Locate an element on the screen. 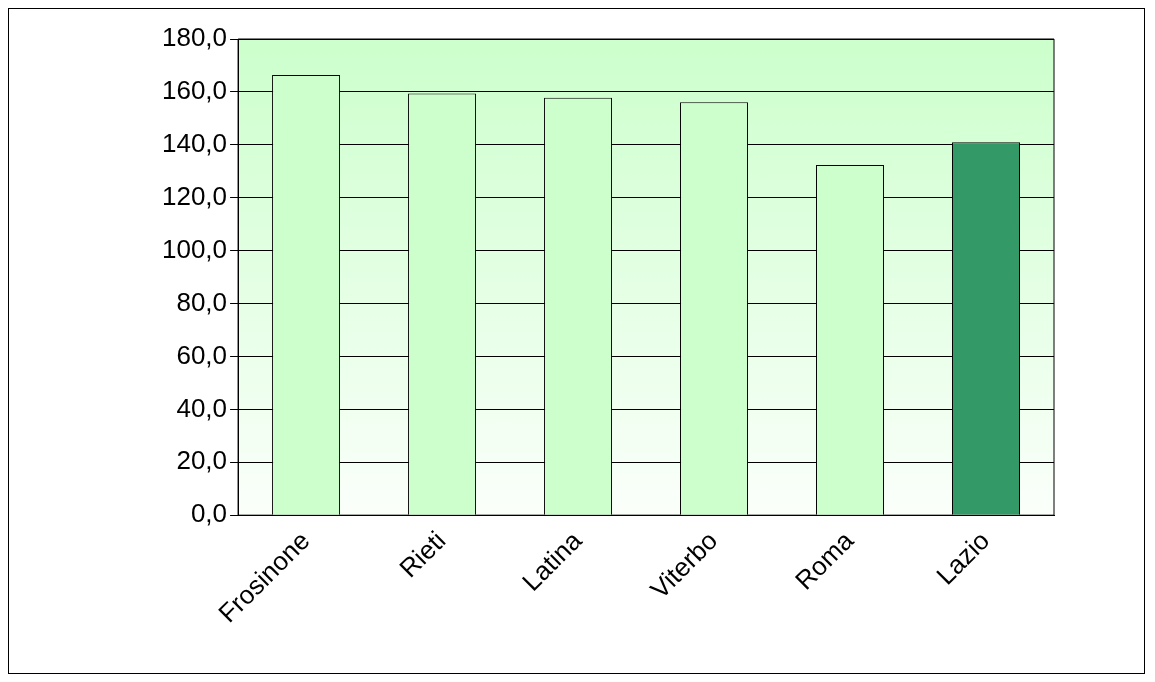  y-tick-label: 140,0 is located at coordinates (194, 142).